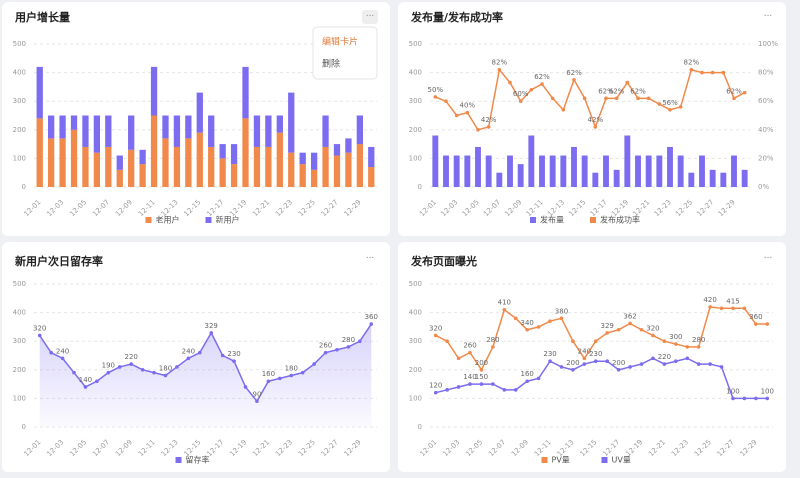 The image size is (800, 478). What do you see at coordinates (130, 357) in the screenshot?
I see `data-label: 220` at bounding box center [130, 357].